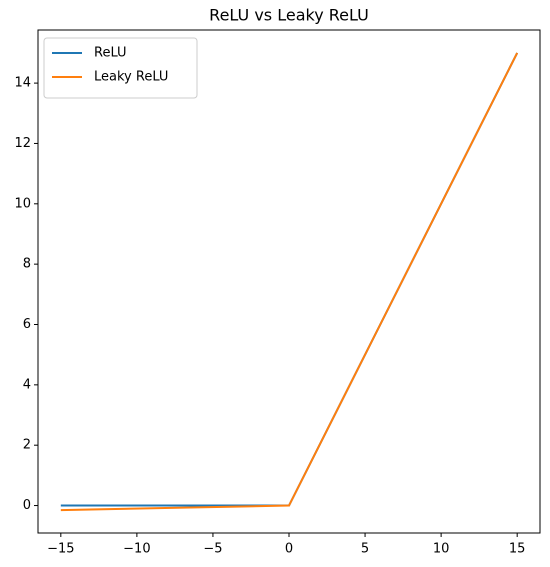 The height and width of the screenshot is (567, 550). What do you see at coordinates (441, 549) in the screenshot?
I see `x-tick-label: 10` at bounding box center [441, 549].